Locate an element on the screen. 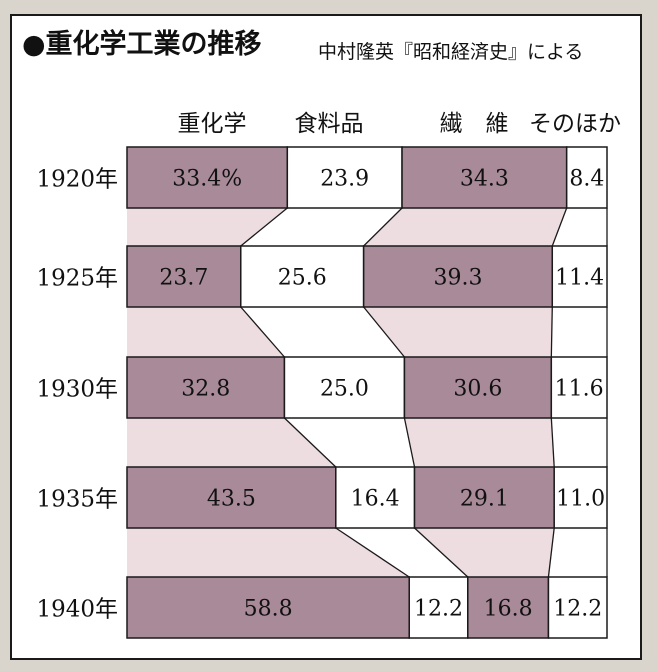 The height and width of the screenshot is (671, 658). data-label-3-4: 12.2 is located at coordinates (577, 609).